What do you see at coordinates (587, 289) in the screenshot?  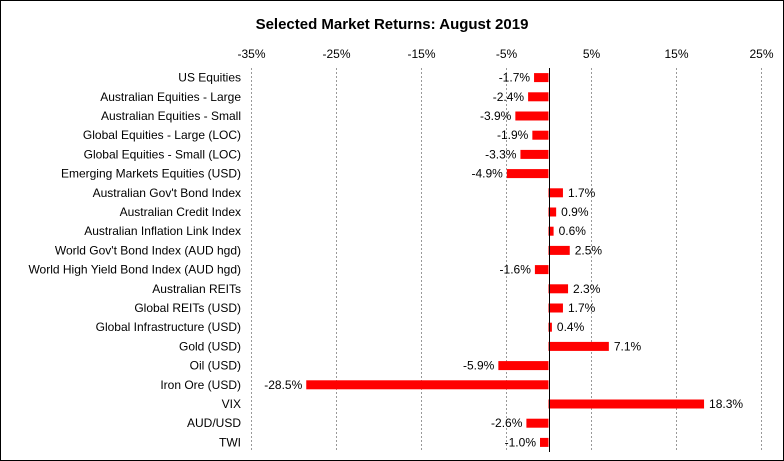 I see `data-label: 2.3%` at bounding box center [587, 289].